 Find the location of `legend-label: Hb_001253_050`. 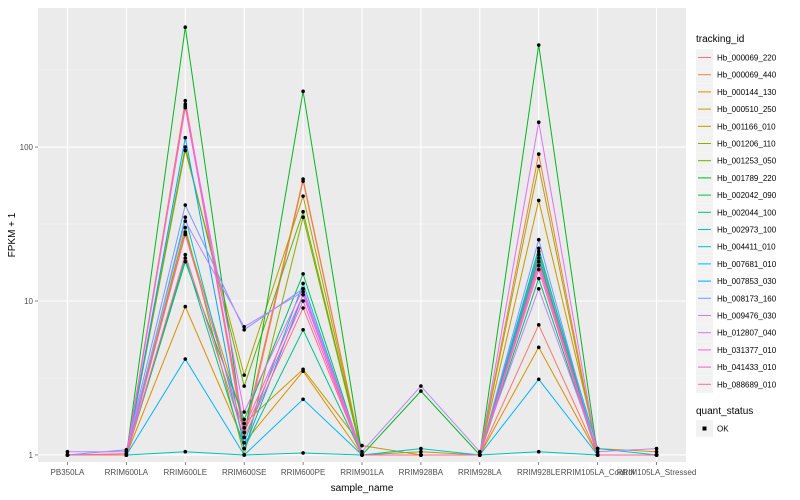

legend-label: Hb_001253_050 is located at coordinates (747, 161).